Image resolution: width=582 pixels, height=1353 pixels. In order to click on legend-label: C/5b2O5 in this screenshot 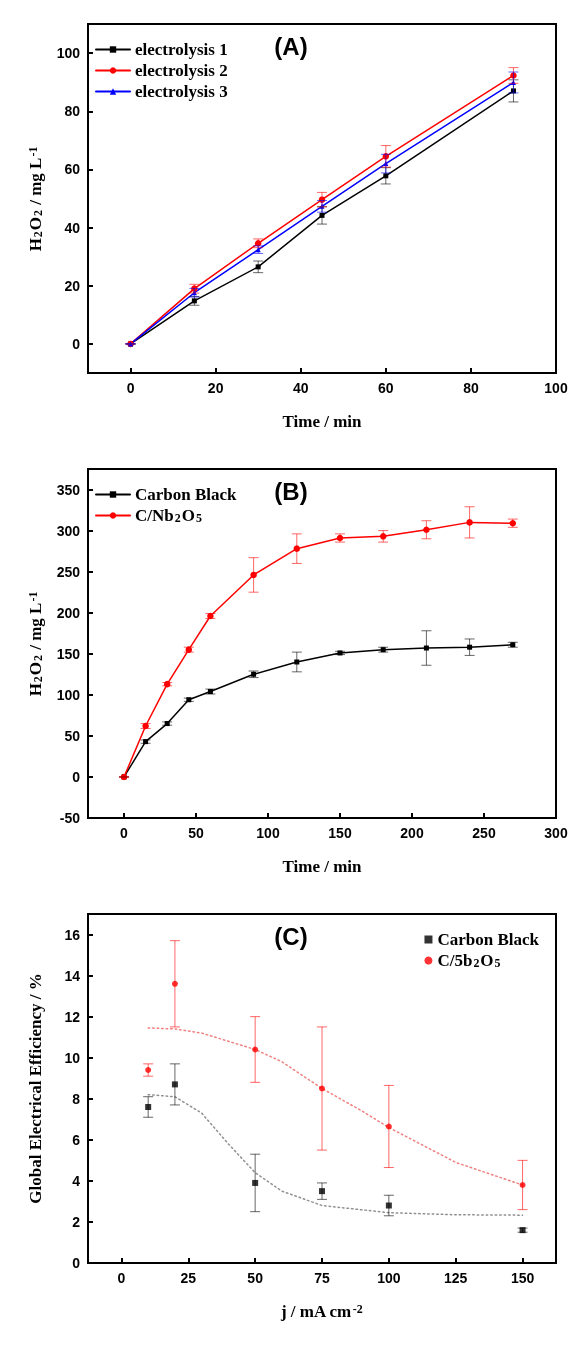, I will do `click(469, 960)`.